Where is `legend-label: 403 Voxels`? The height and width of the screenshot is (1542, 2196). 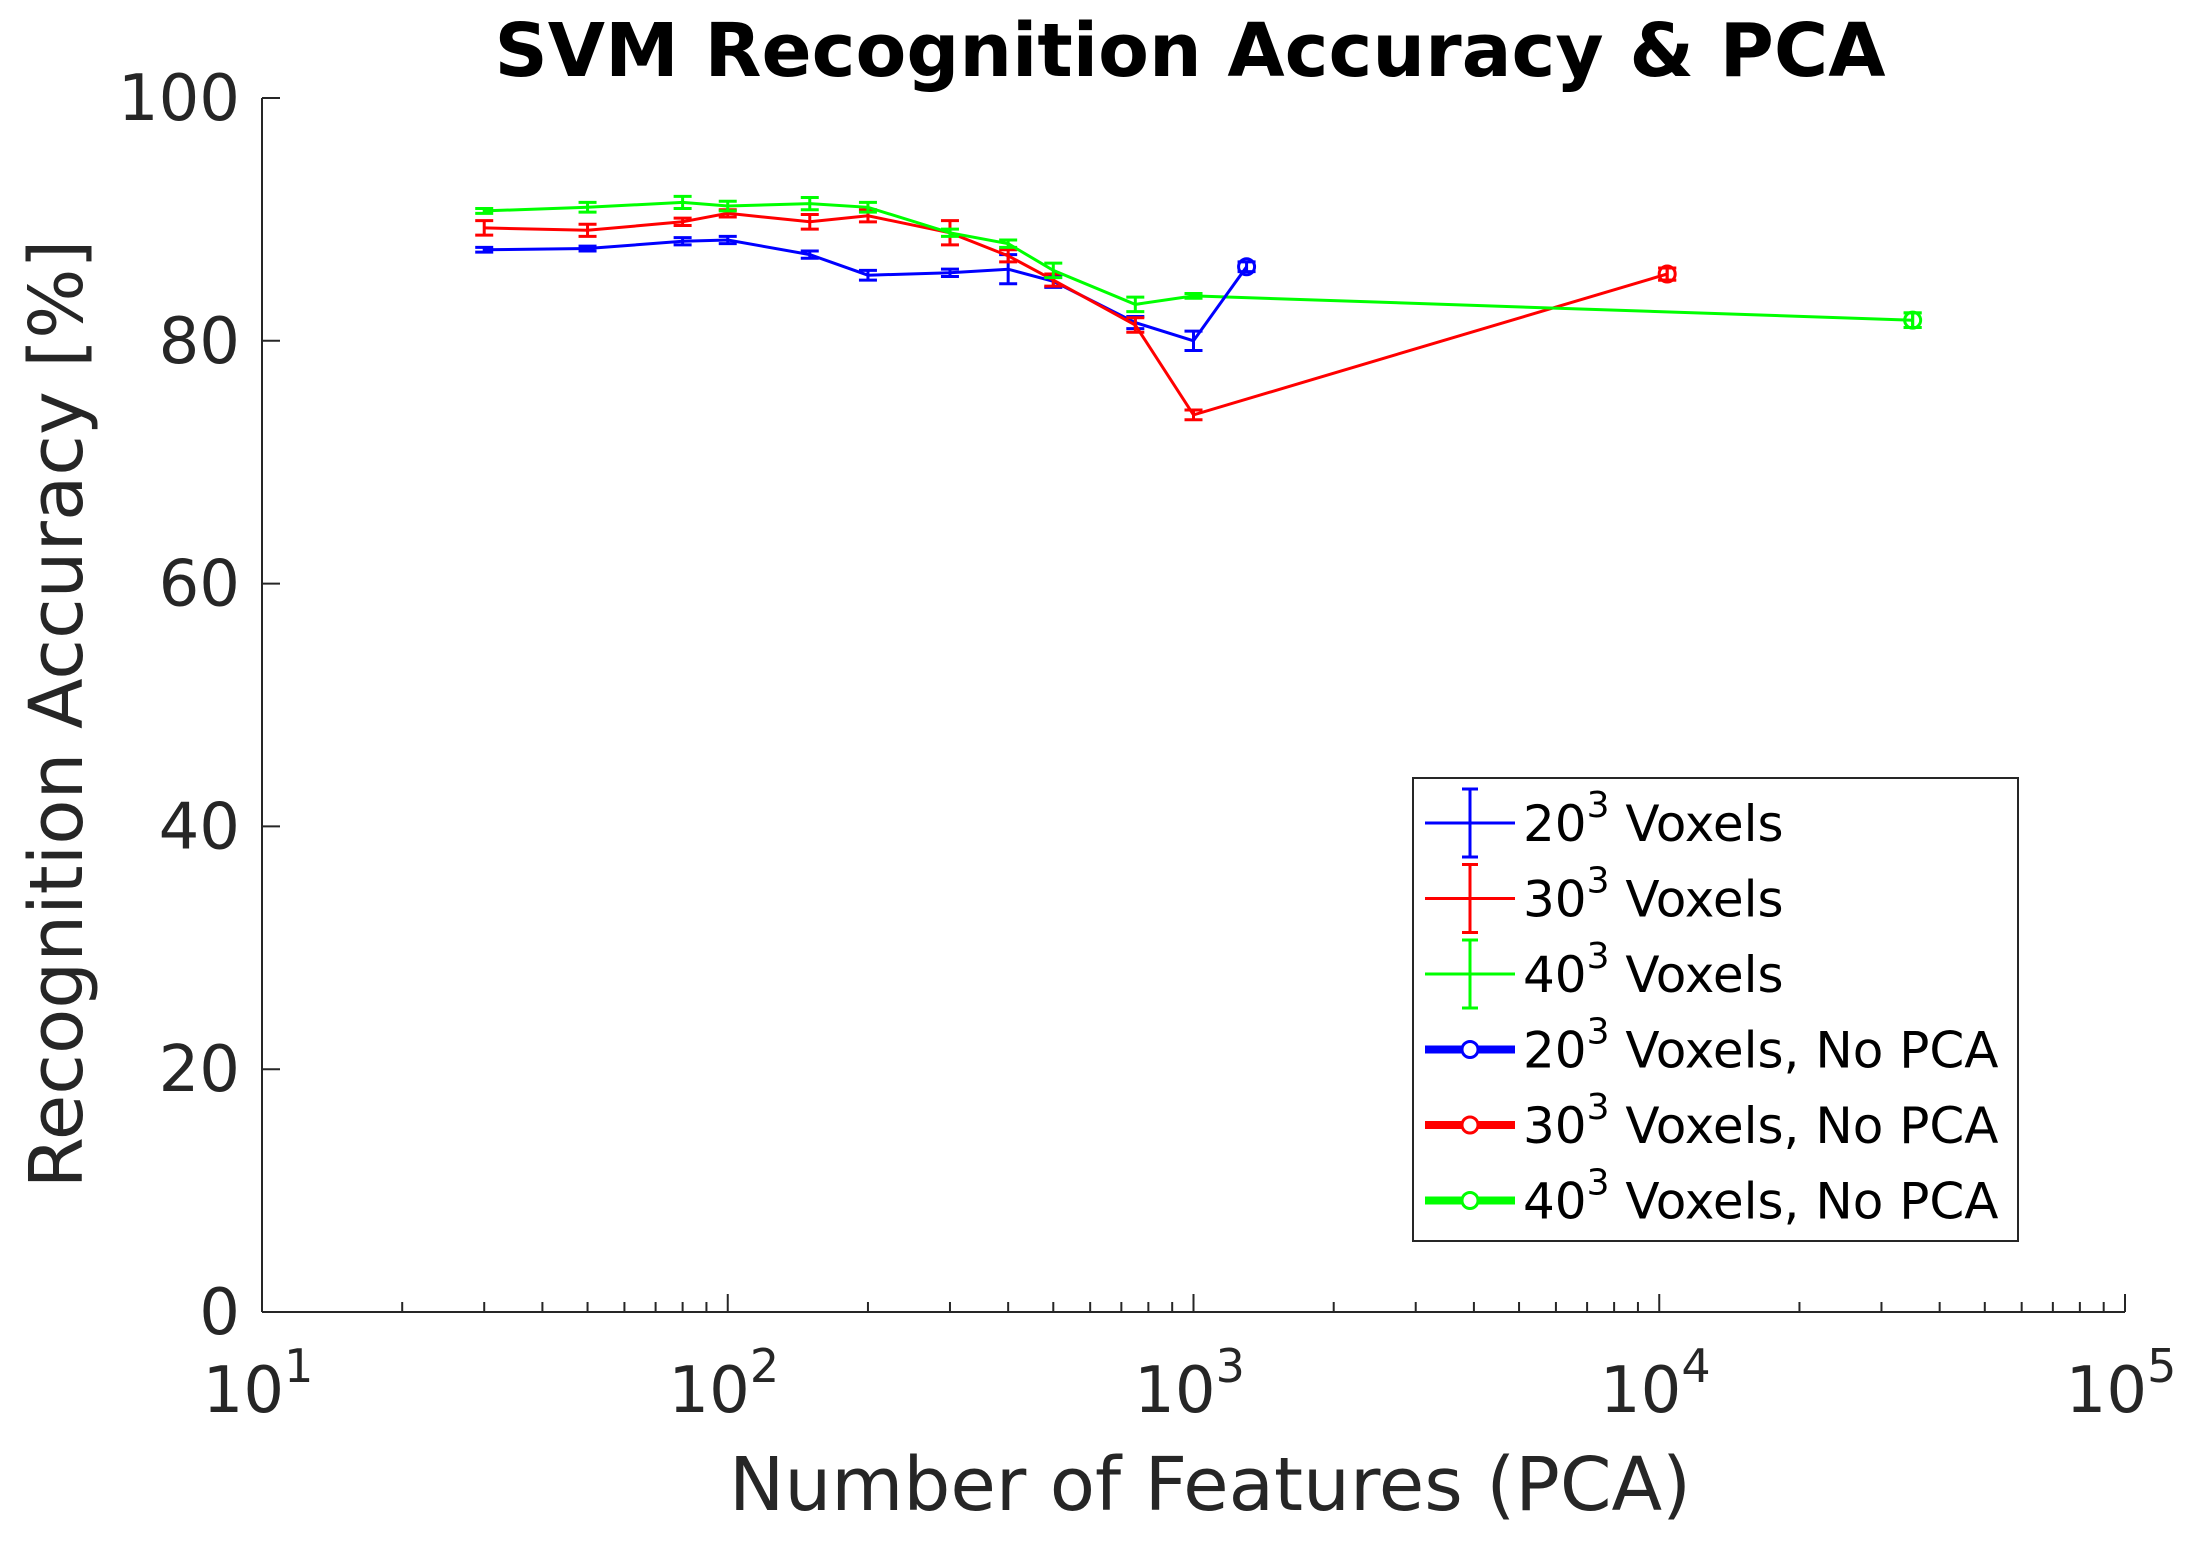 legend-label: 403 Voxels is located at coordinates (1653, 970).